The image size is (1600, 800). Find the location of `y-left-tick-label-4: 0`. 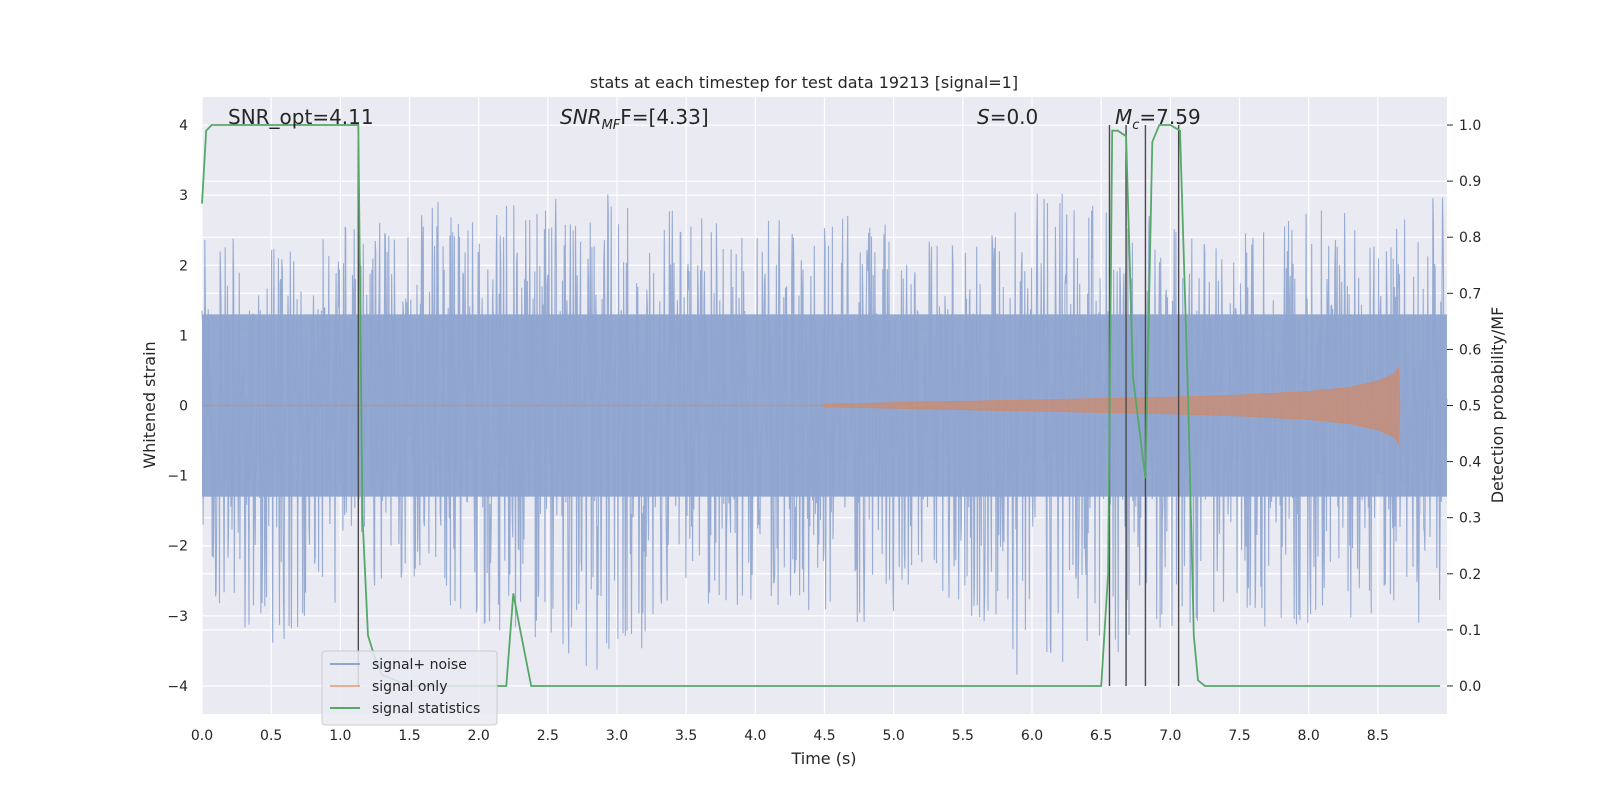

y-left-tick-label-4: 0 is located at coordinates (183, 407).